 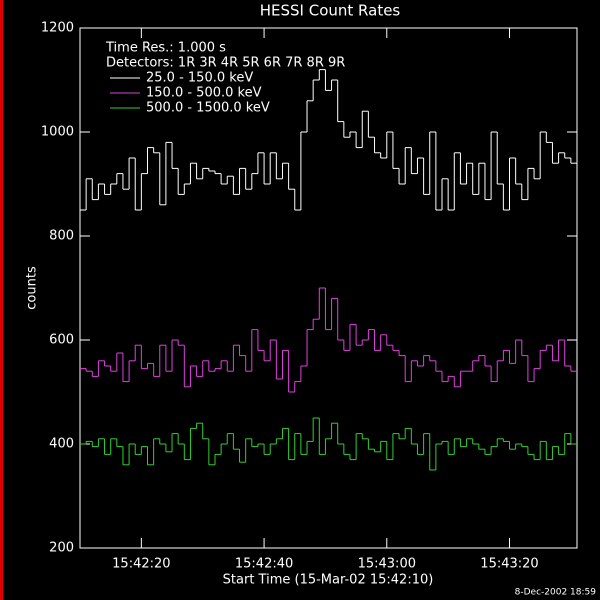 What do you see at coordinates (328, 580) in the screenshot?
I see `x-axis-label: Start Time (15-Mar-02 15:42:10)` at bounding box center [328, 580].